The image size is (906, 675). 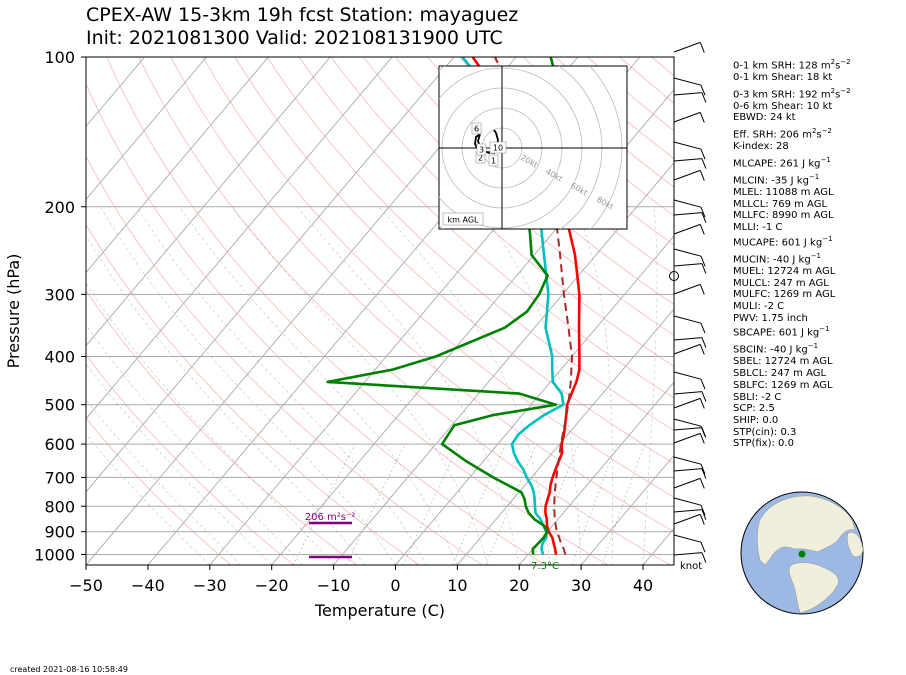 What do you see at coordinates (146, 129) in the screenshot?
I see `isotherm` at bounding box center [146, 129].